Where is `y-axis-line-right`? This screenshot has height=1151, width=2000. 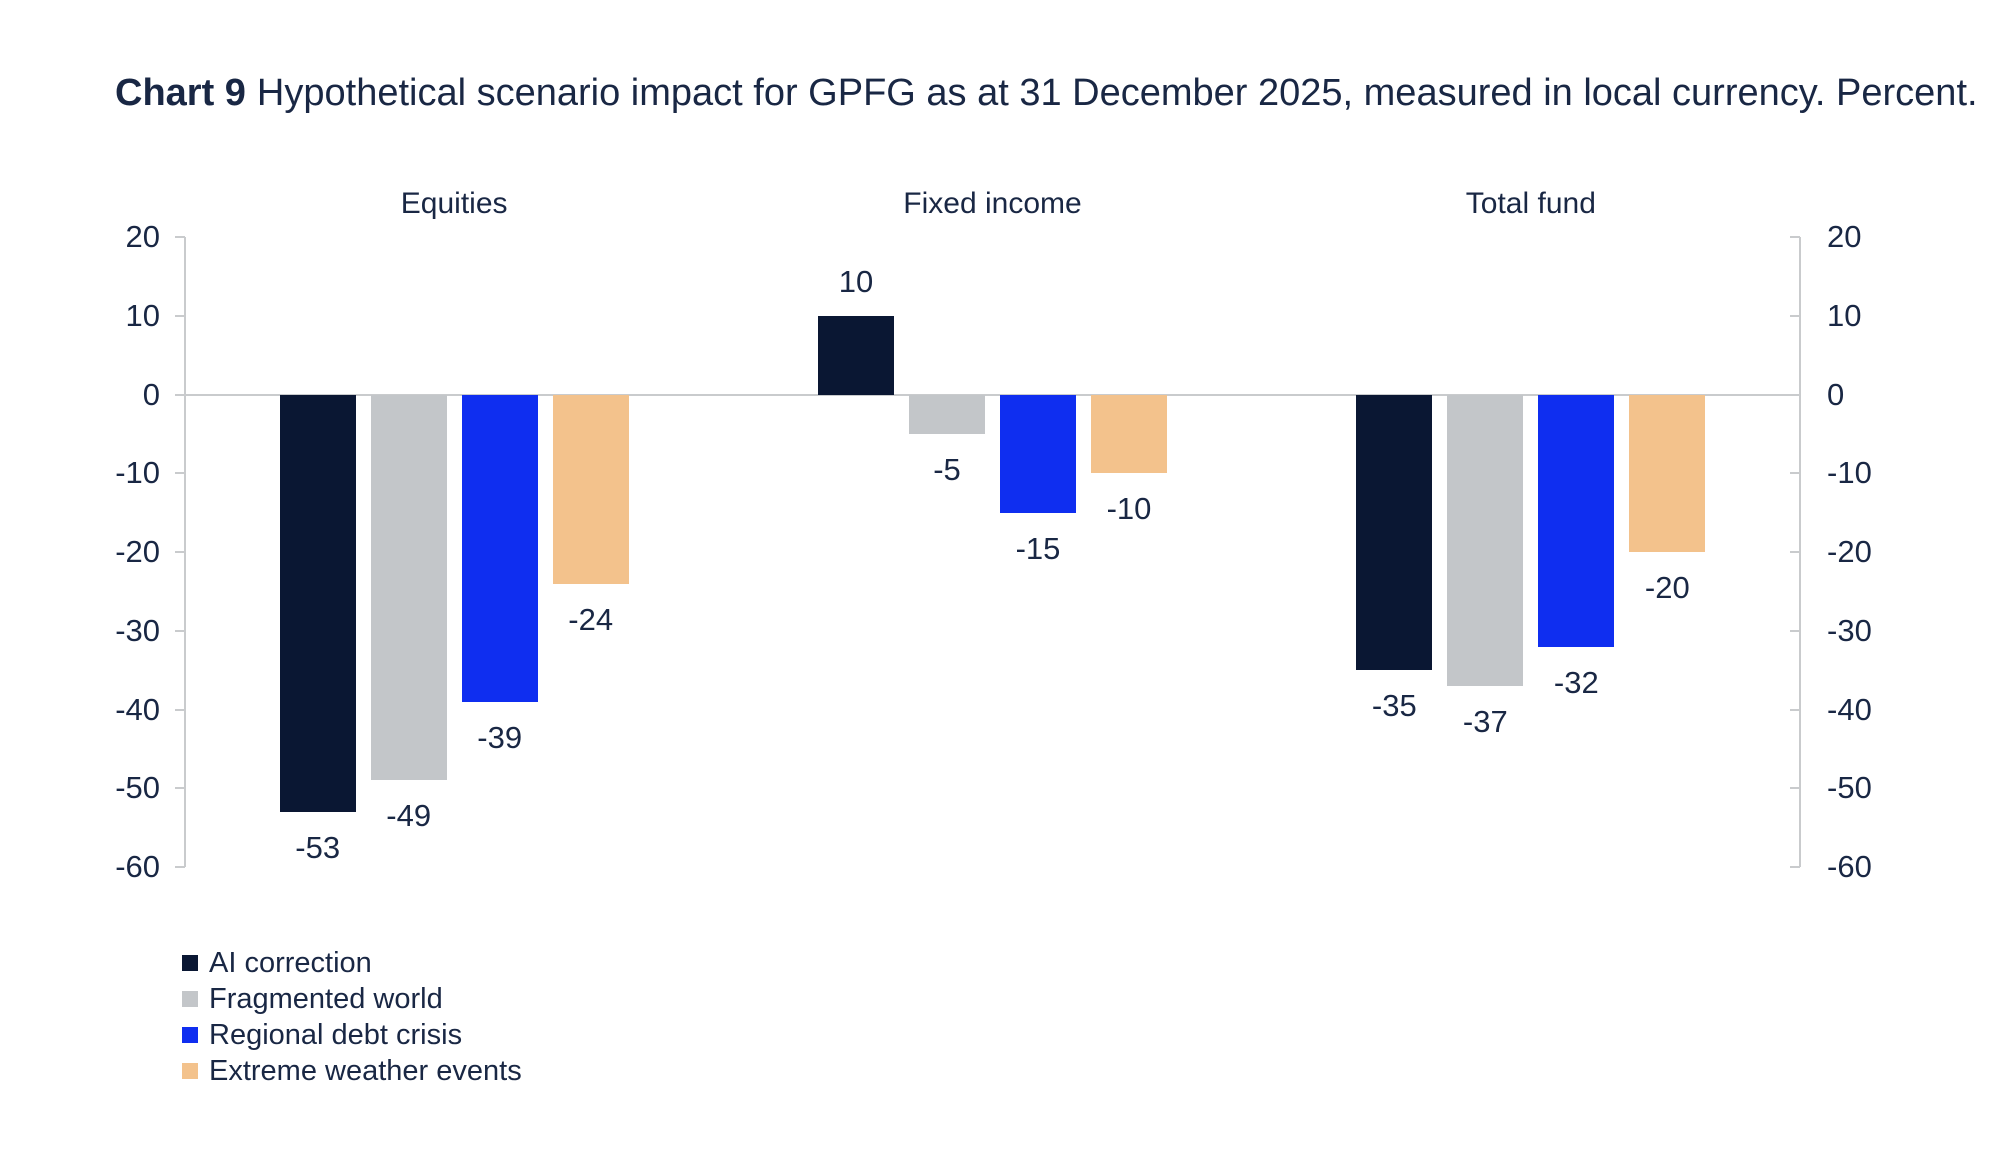
y-axis-line-right is located at coordinates (1800, 552).